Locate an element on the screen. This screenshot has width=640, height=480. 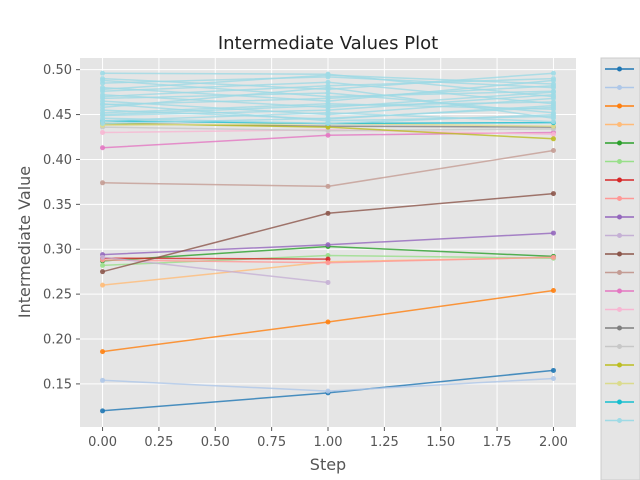
x-tick-label: 1.25 is located at coordinates (384, 442).